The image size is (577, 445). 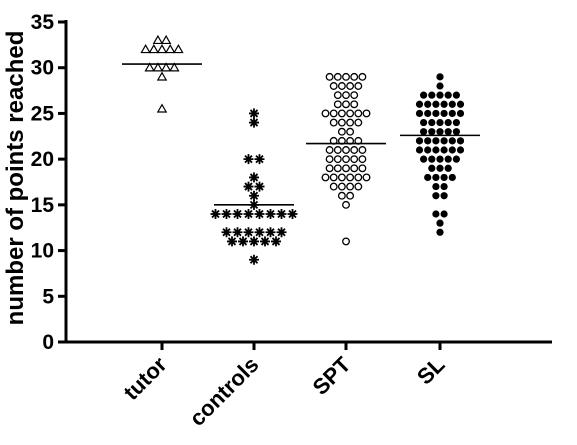 What do you see at coordinates (42, 68) in the screenshot?
I see `y-tick-label: 30` at bounding box center [42, 68].